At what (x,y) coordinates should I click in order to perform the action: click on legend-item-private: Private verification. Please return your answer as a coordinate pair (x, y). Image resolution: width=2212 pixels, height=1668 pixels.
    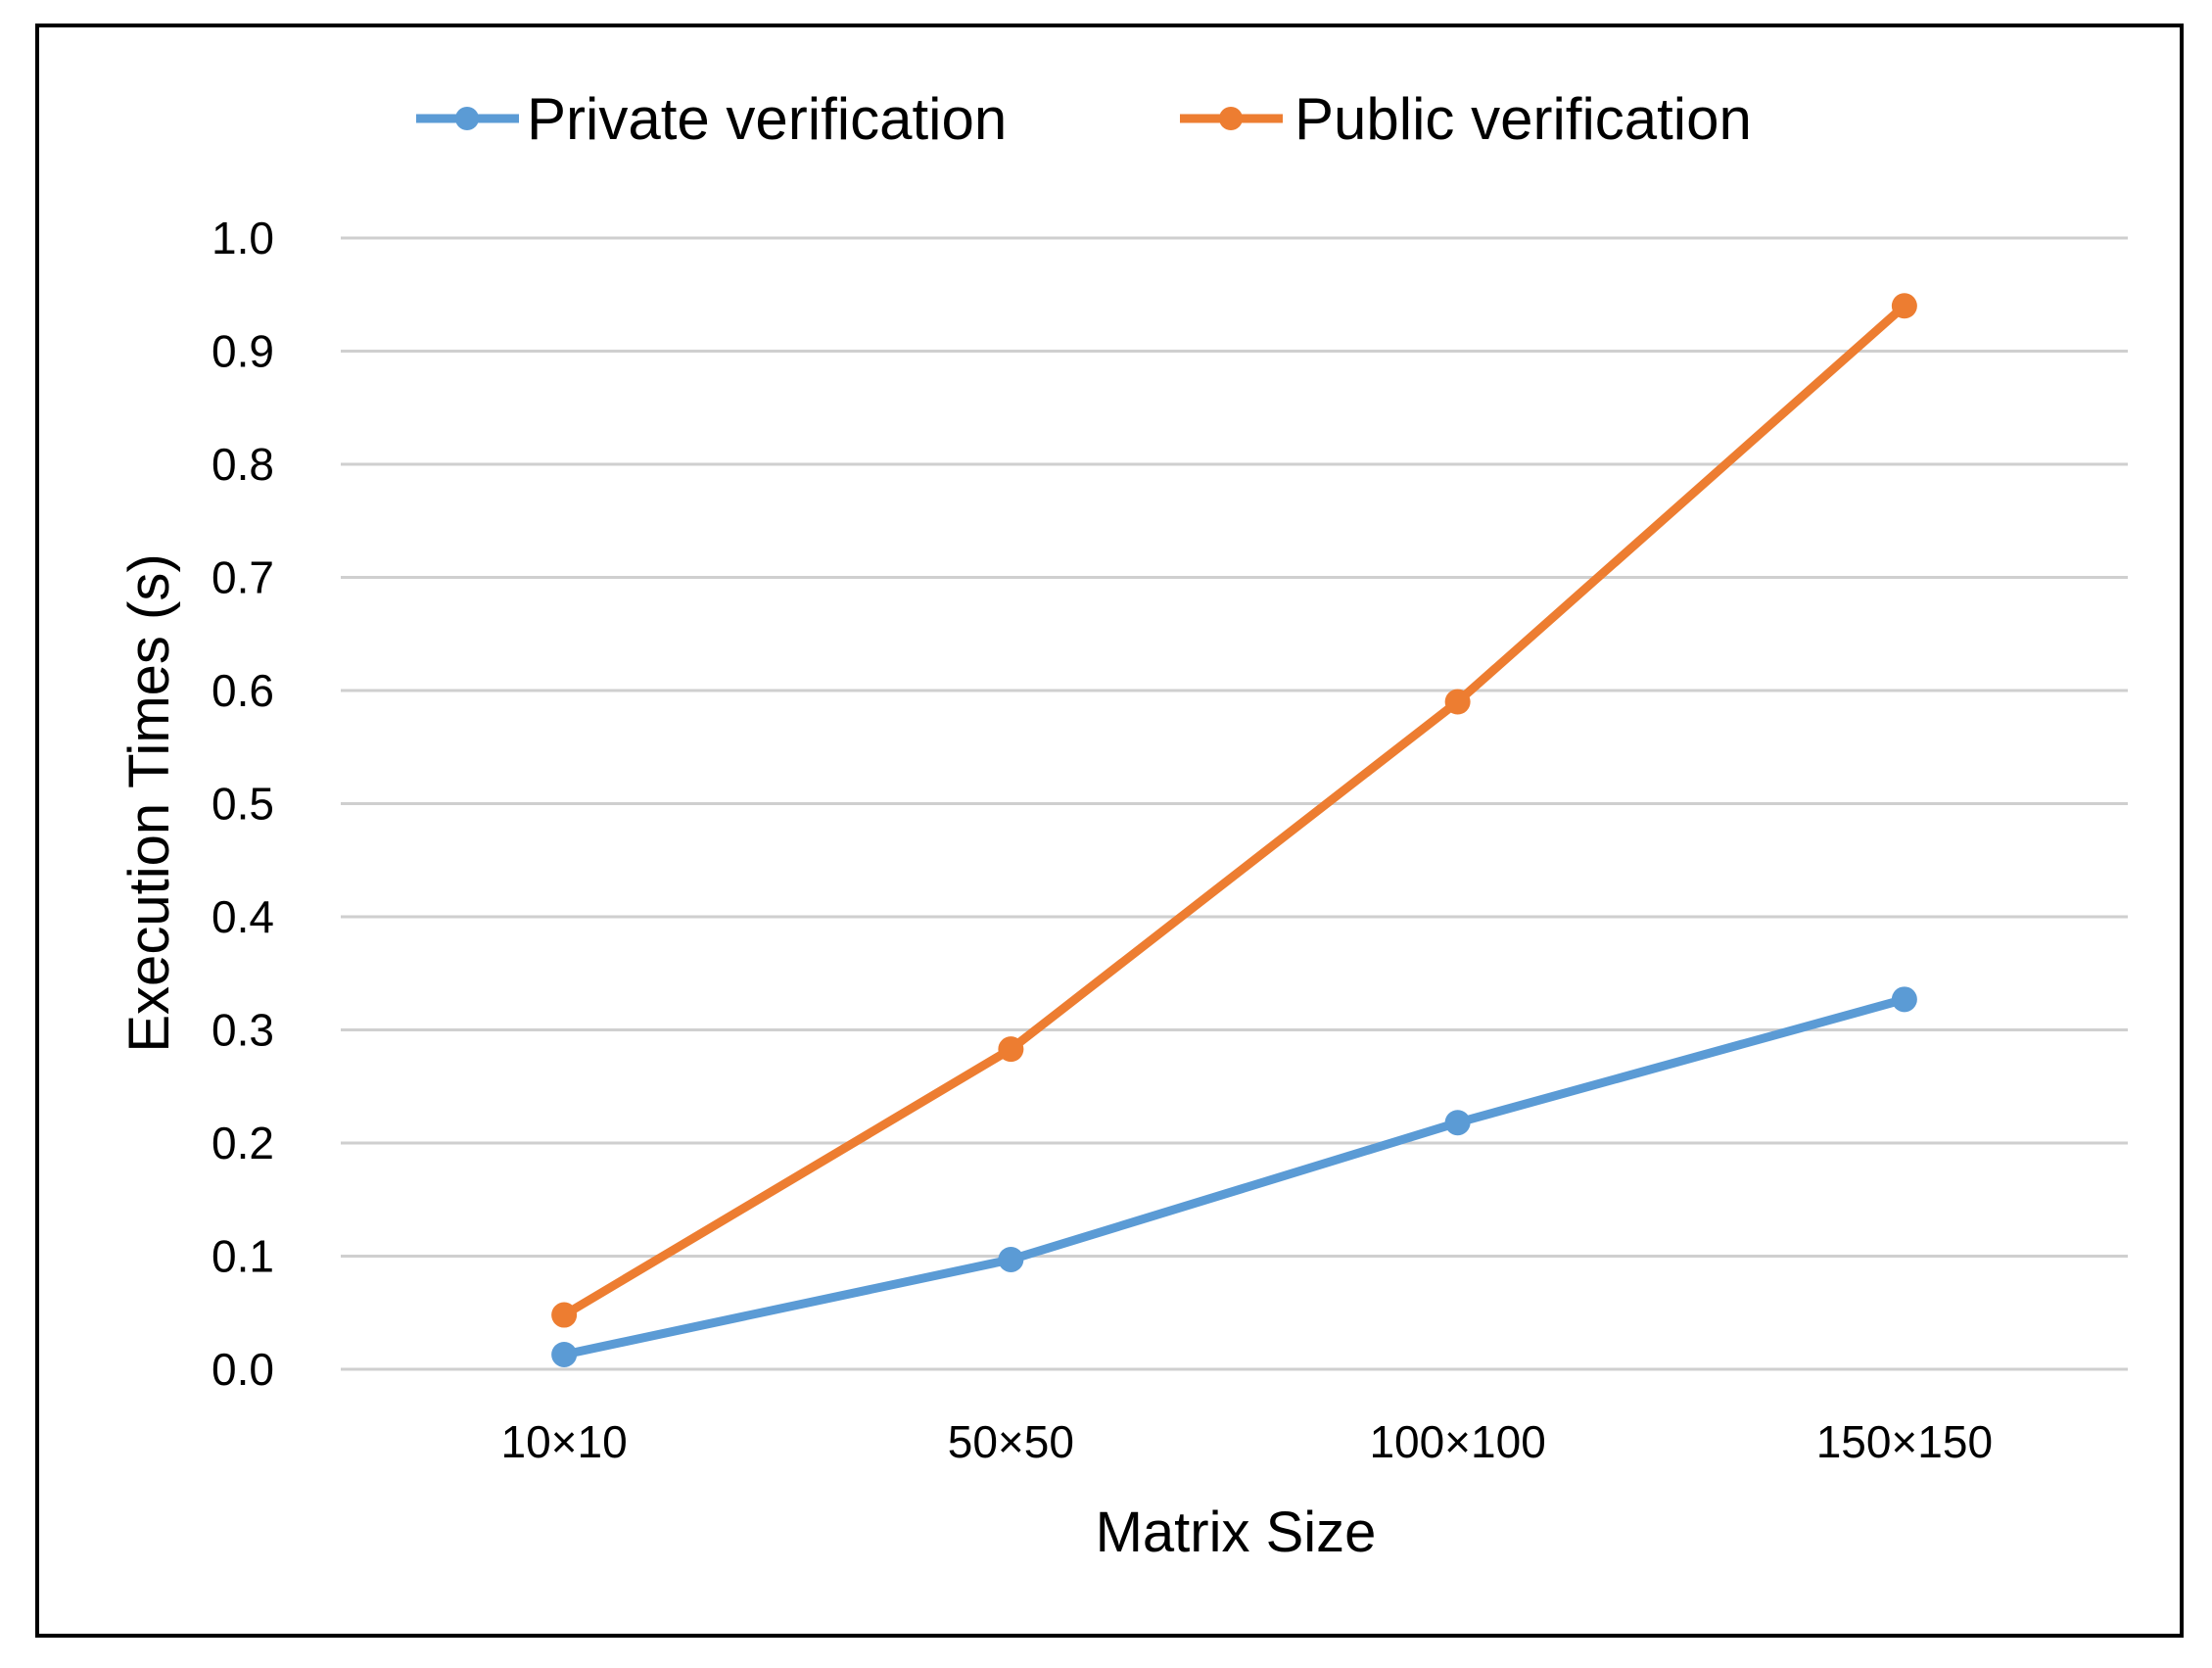
    Looking at the image, I should click on (711, 119).